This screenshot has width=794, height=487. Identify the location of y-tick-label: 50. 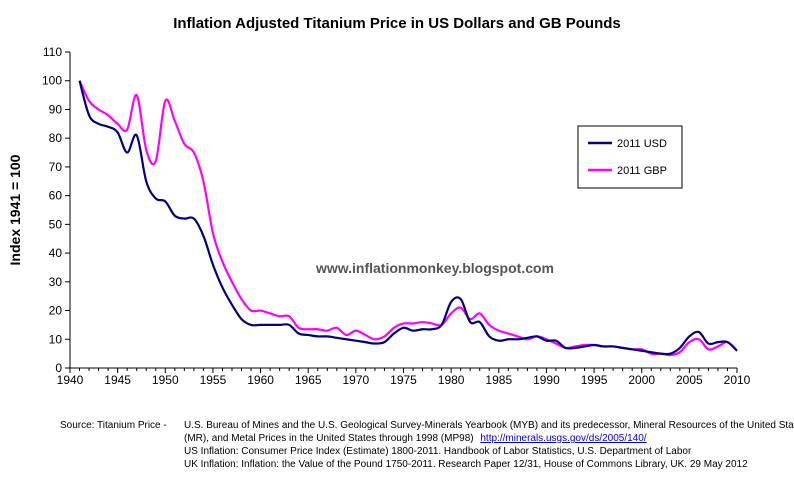
(56, 224).